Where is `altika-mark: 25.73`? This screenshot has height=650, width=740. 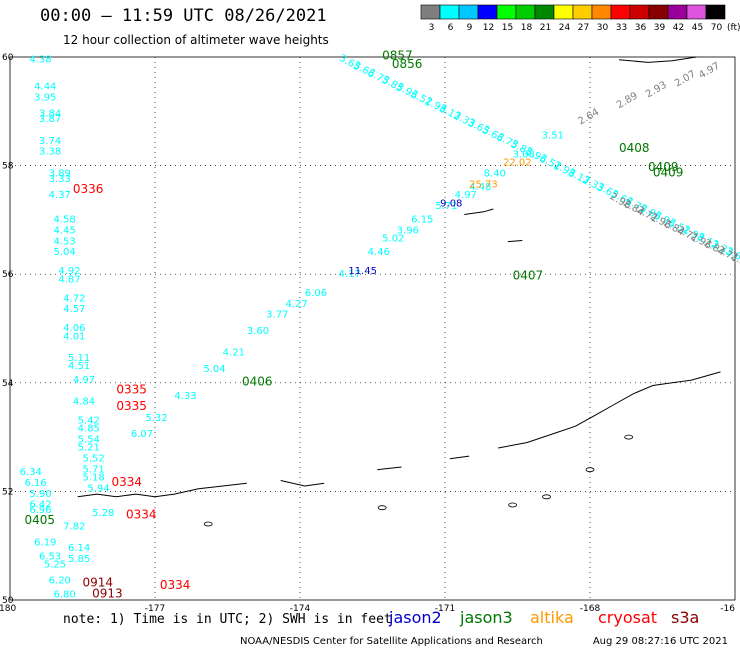 altika-mark: 25.73 is located at coordinates (483, 184).